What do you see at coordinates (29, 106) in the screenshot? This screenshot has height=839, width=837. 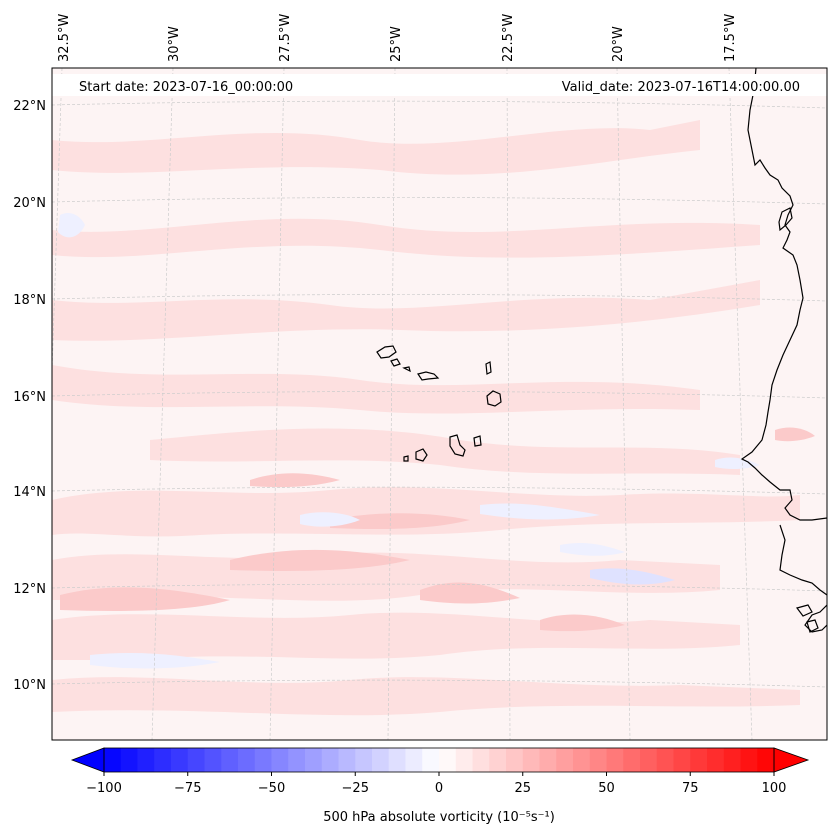 I see `lat-label: 22°N` at bounding box center [29, 106].